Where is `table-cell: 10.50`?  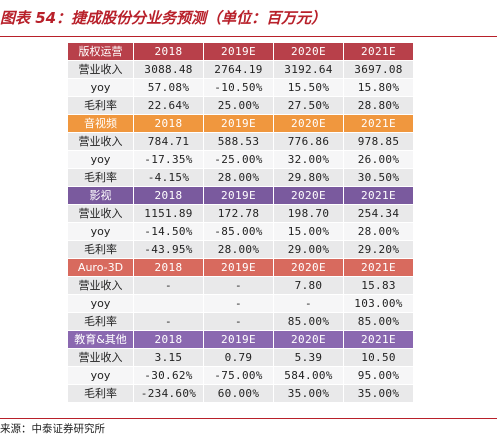 table-cell: 10.50 is located at coordinates (379, 357).